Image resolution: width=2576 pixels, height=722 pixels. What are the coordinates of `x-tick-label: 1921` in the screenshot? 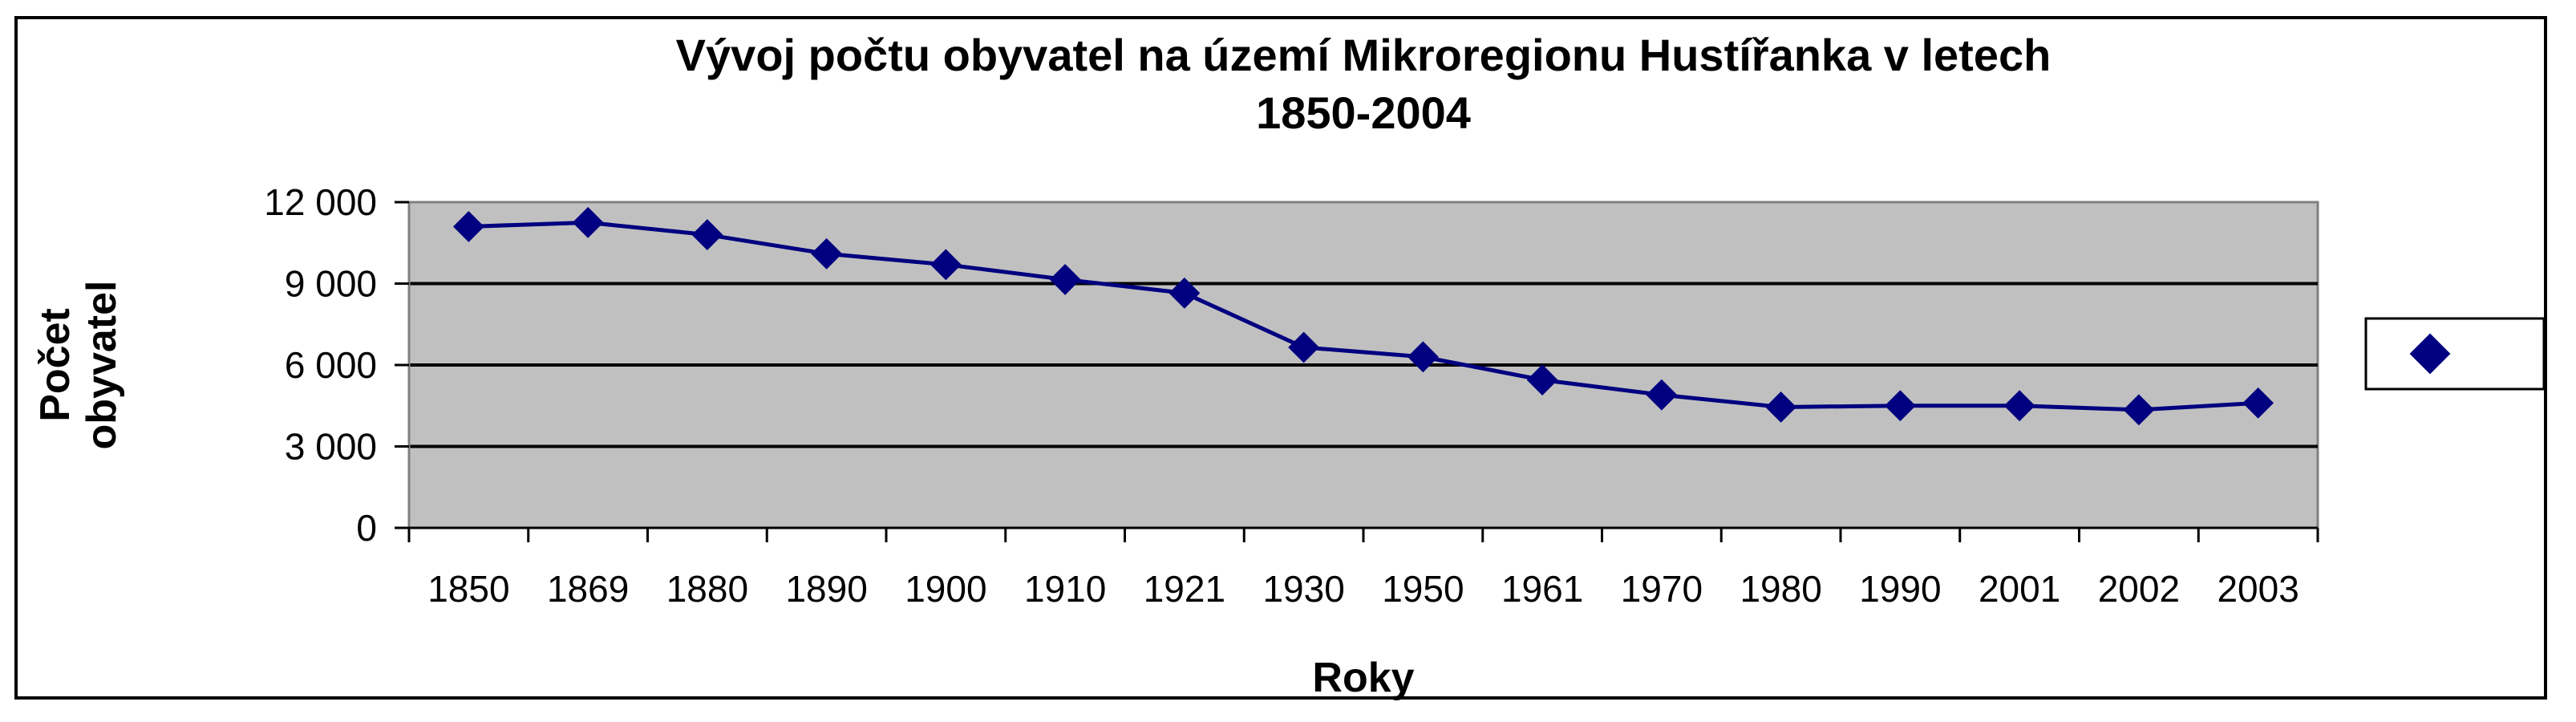 It's located at (1184, 589).